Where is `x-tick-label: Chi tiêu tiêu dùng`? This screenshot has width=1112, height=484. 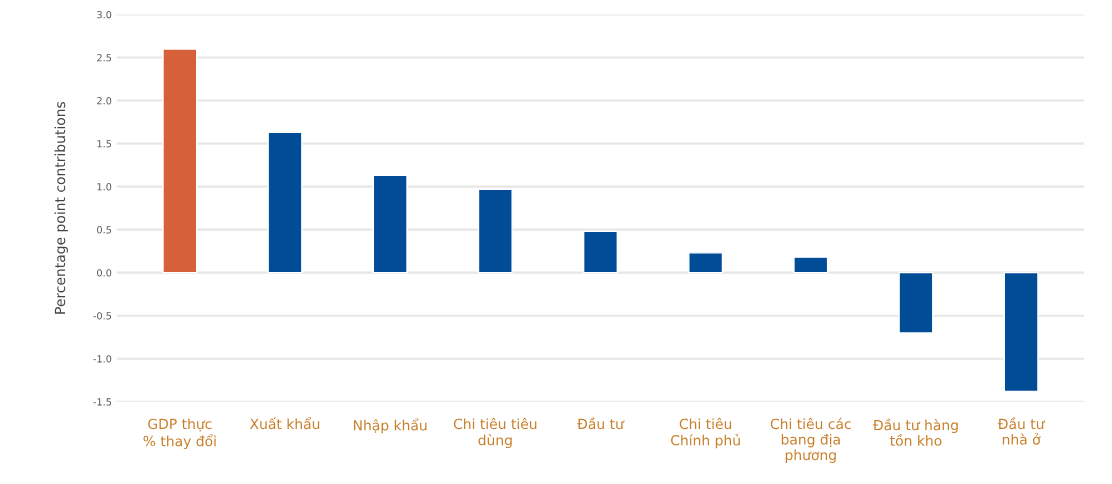 x-tick-label: Chi tiêu tiêu dùng is located at coordinates (495, 433).